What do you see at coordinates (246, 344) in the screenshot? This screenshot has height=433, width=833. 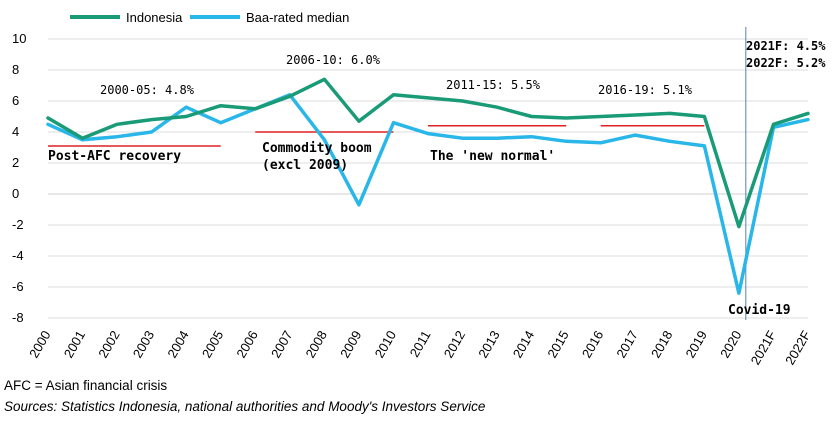 I see `x-tick-label: 2006` at bounding box center [246, 344].